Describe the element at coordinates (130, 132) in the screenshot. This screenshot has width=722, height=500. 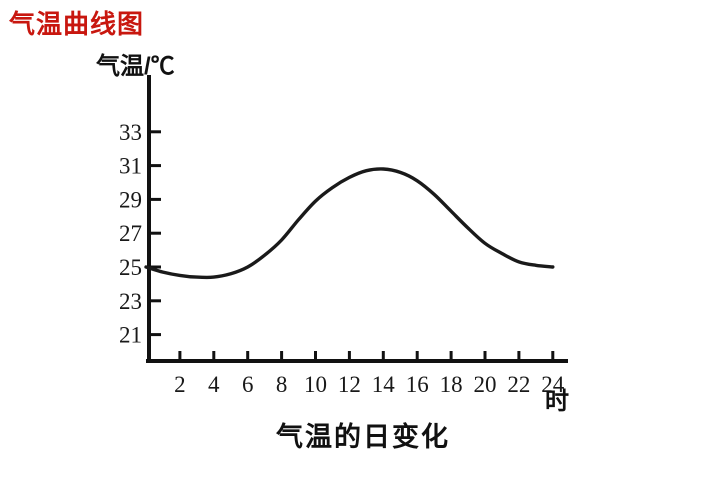
I see `y-tick-label: 33` at that location.